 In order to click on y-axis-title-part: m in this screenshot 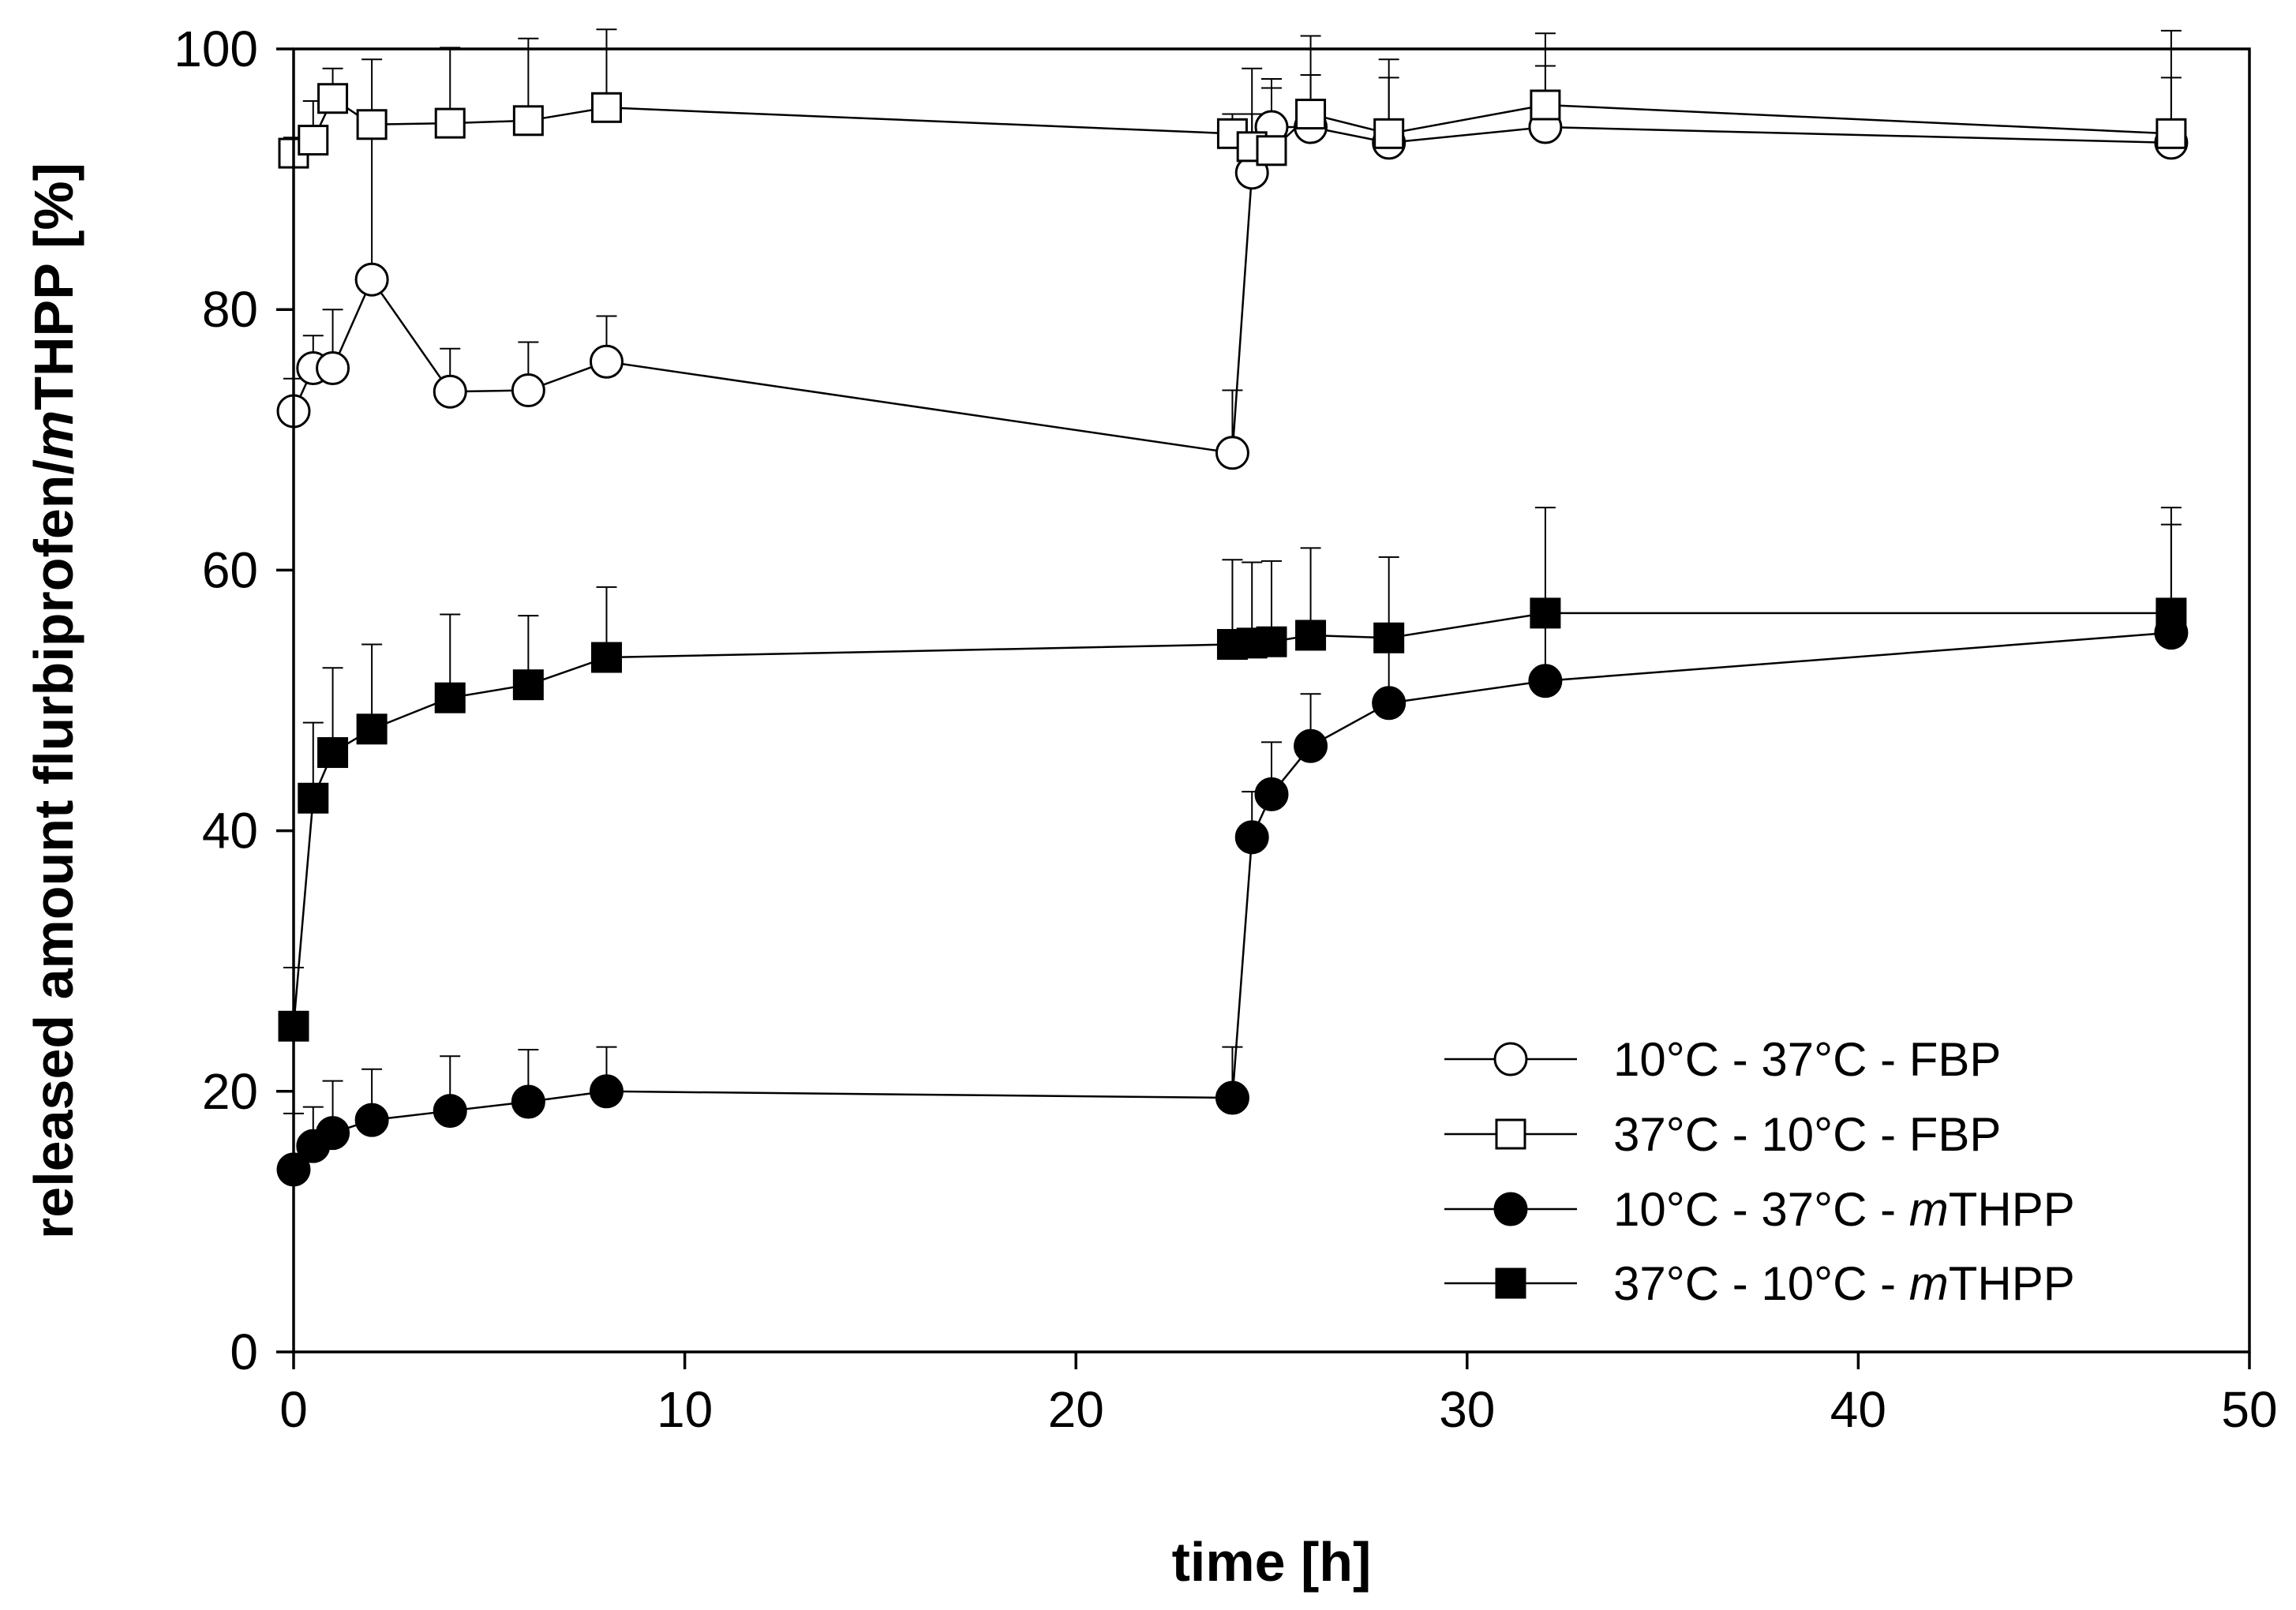, I will do `click(53, 434)`.